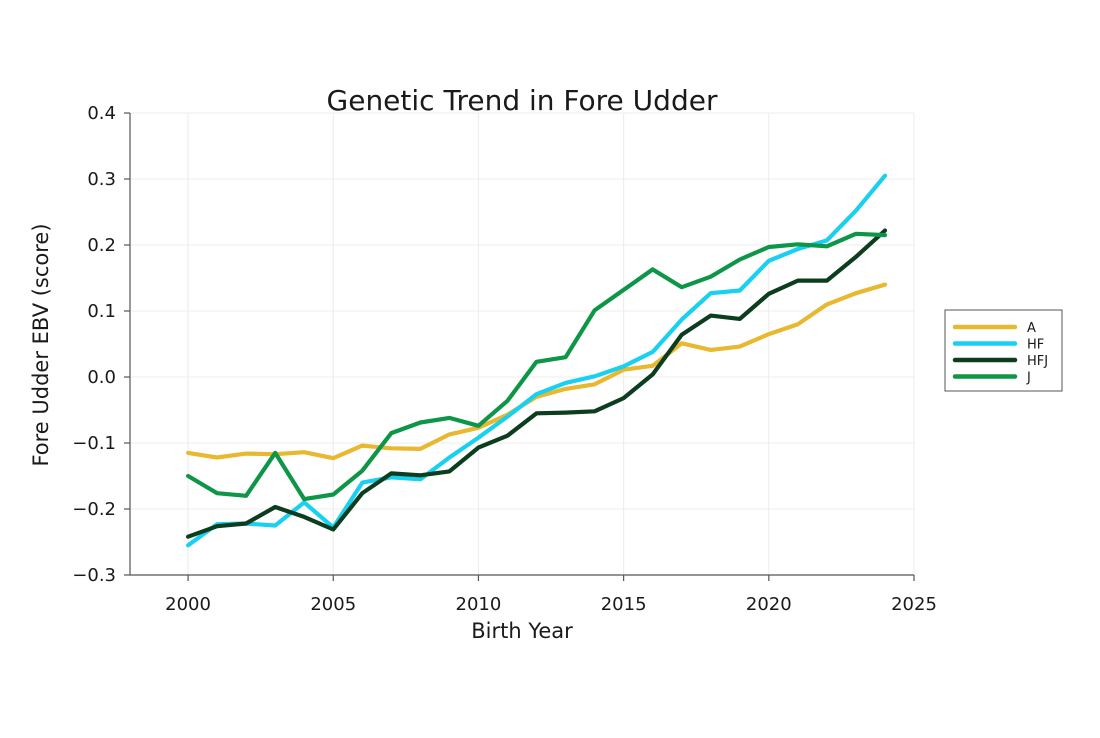  I want to click on x-tick-label: 2005, so click(333, 604).